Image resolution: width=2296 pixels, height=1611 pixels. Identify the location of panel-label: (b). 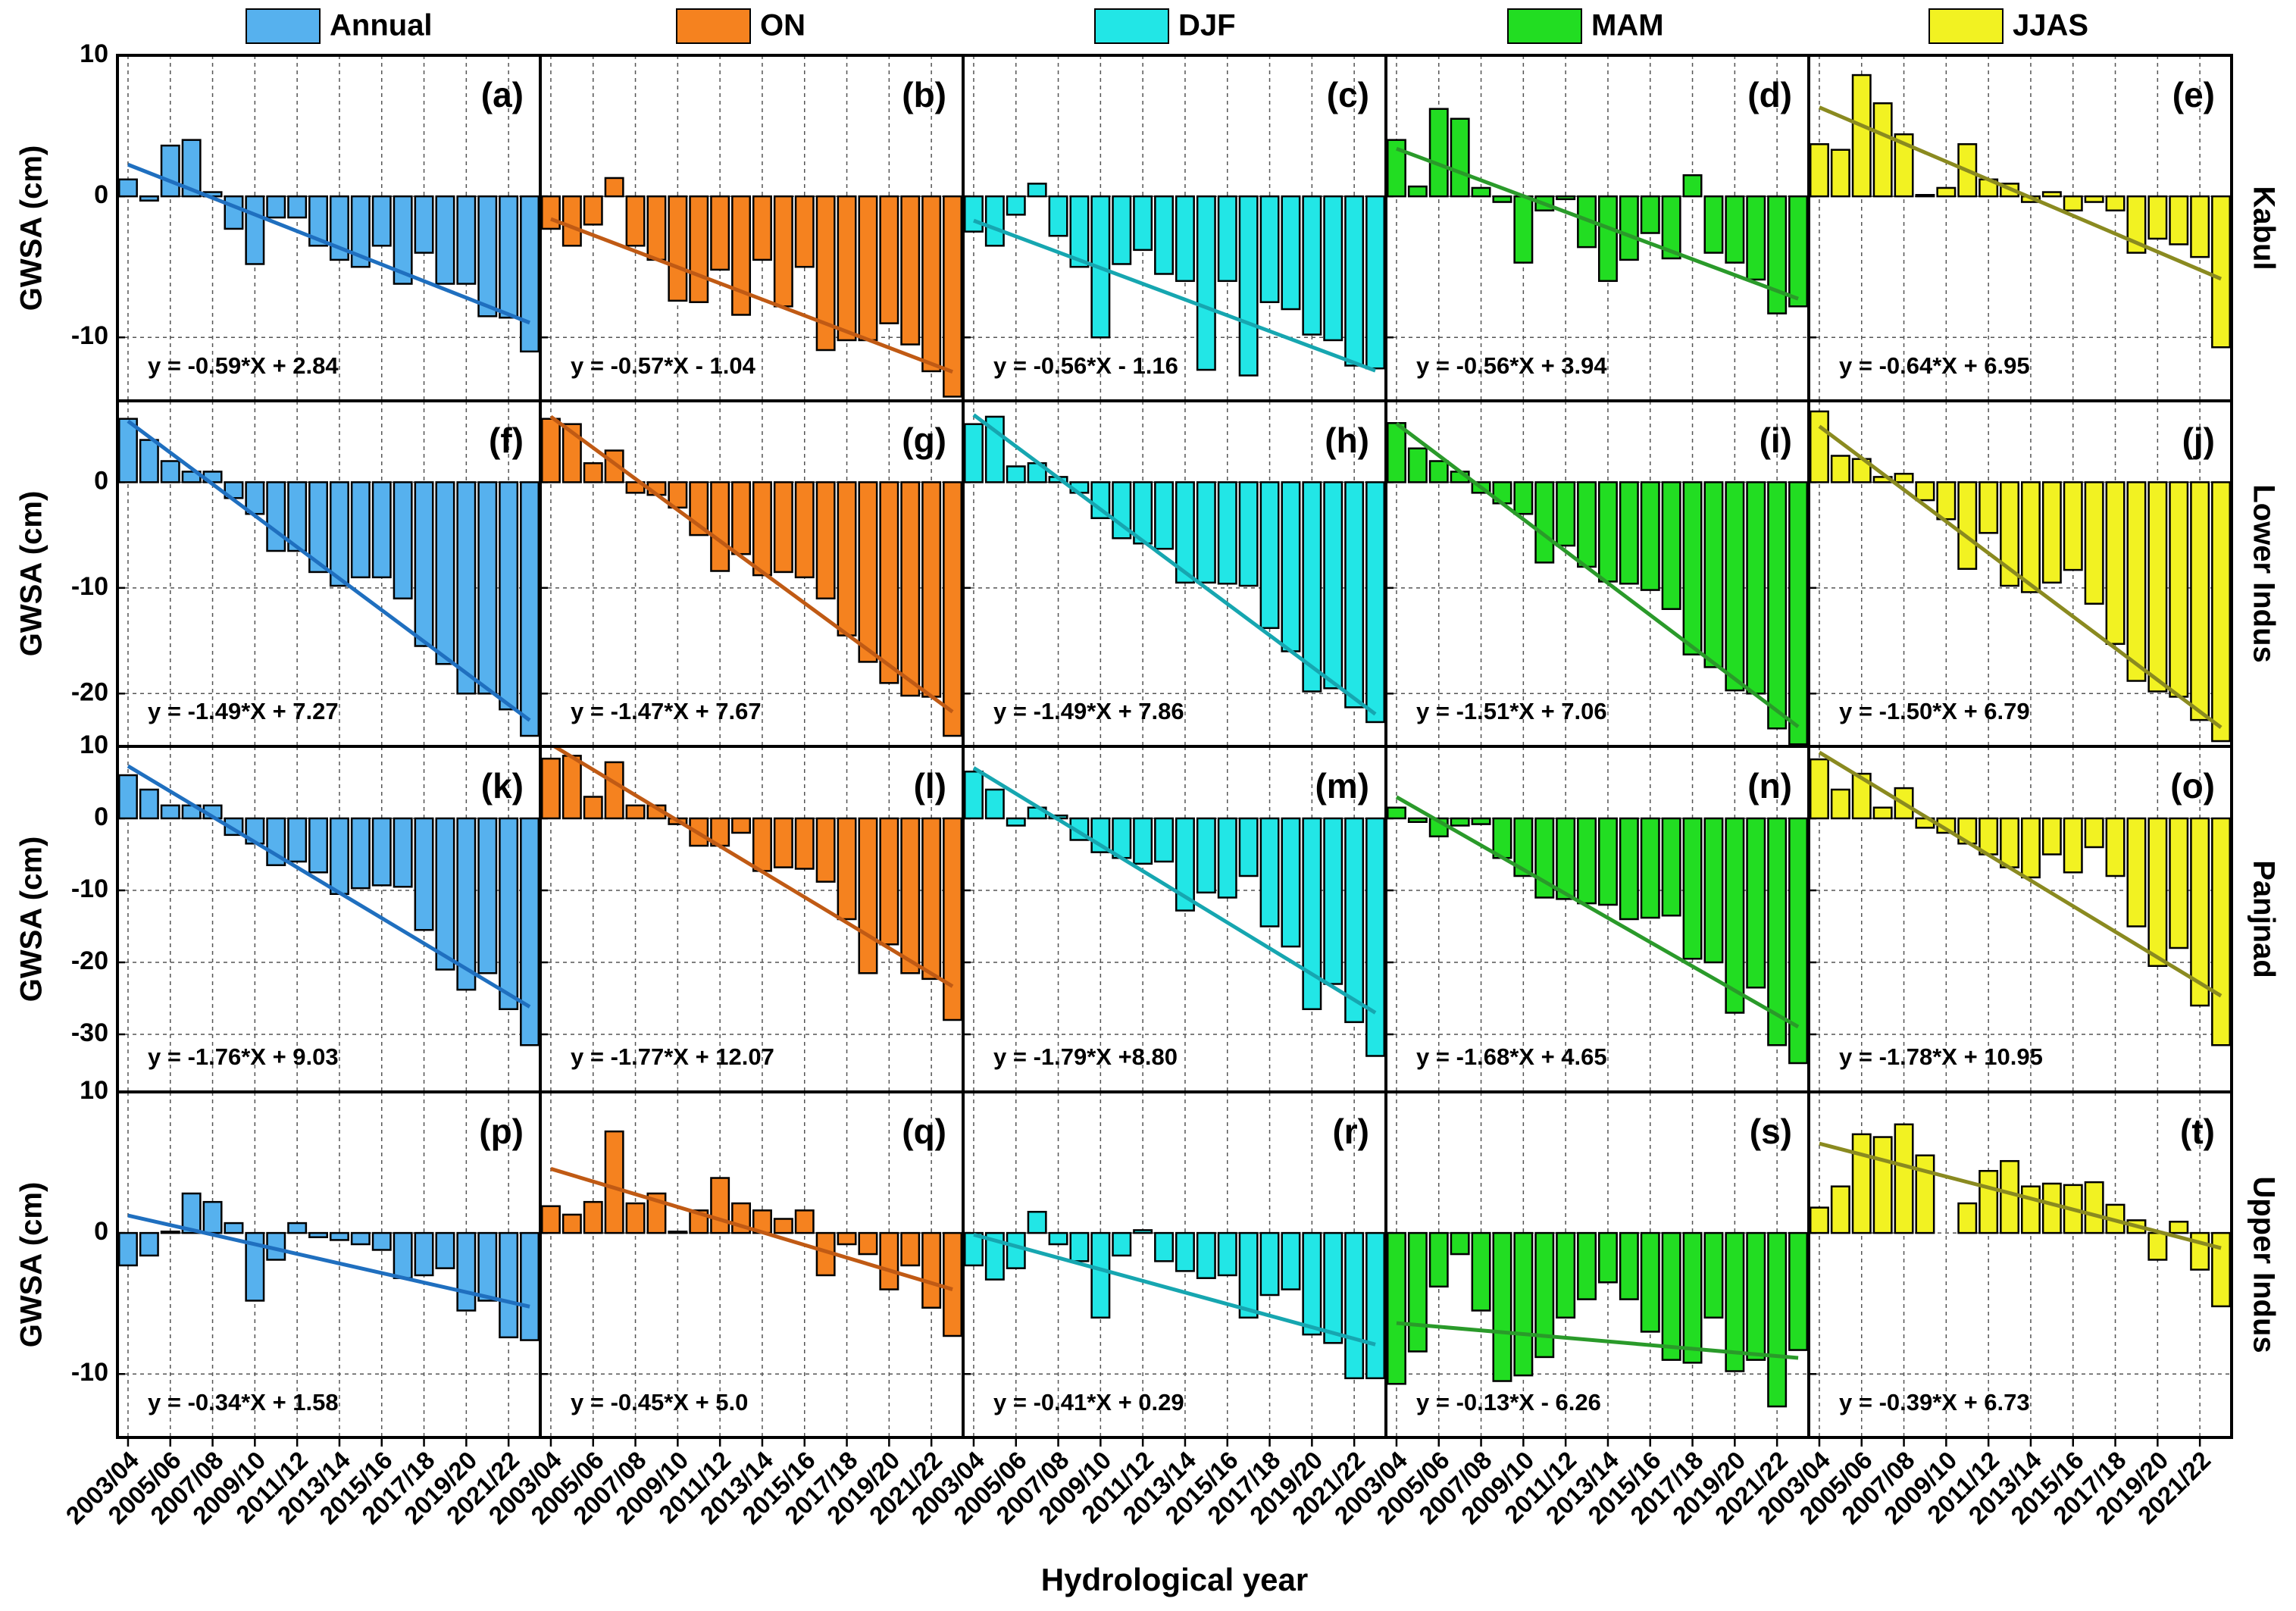
(924, 94).